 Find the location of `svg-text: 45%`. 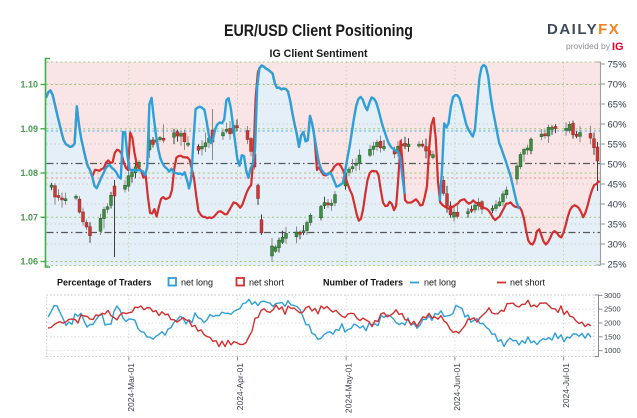

svg-text: 45% is located at coordinates (618, 185).